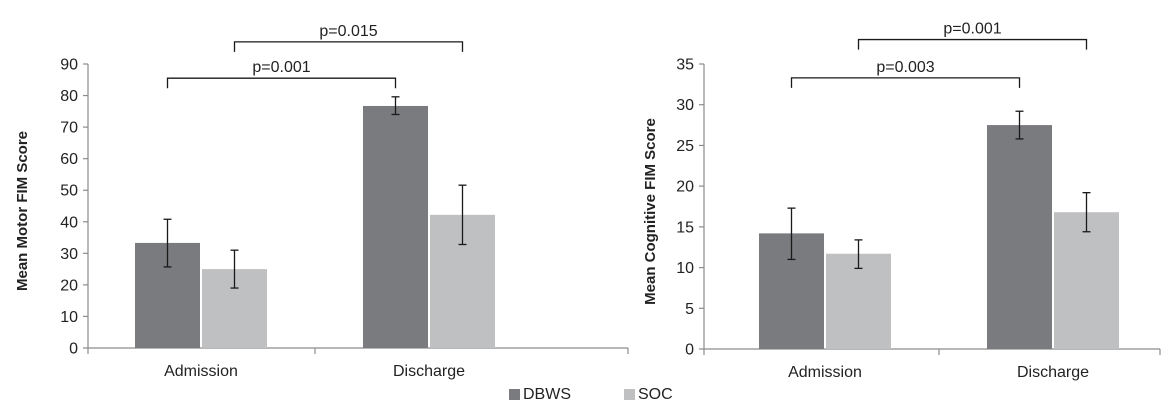 The height and width of the screenshot is (407, 1163). I want to click on y-tick-label: 35, so click(685, 65).